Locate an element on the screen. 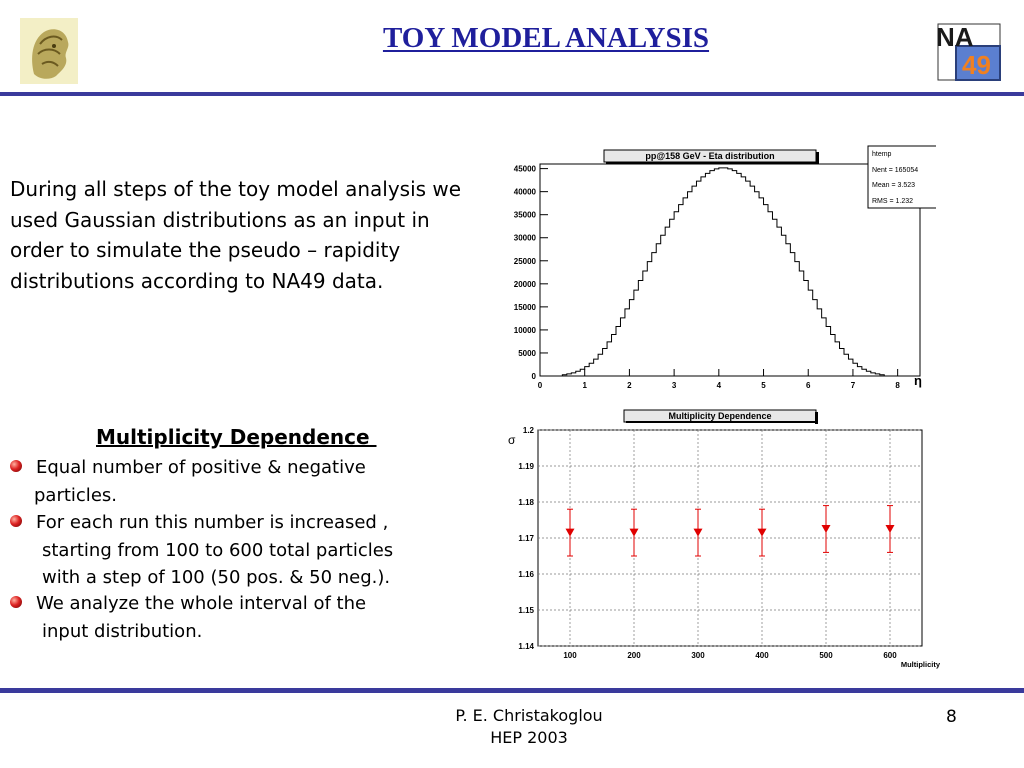 Image resolution: width=1024 pixels, height=768 pixels. footer-rule is located at coordinates (512, 690).